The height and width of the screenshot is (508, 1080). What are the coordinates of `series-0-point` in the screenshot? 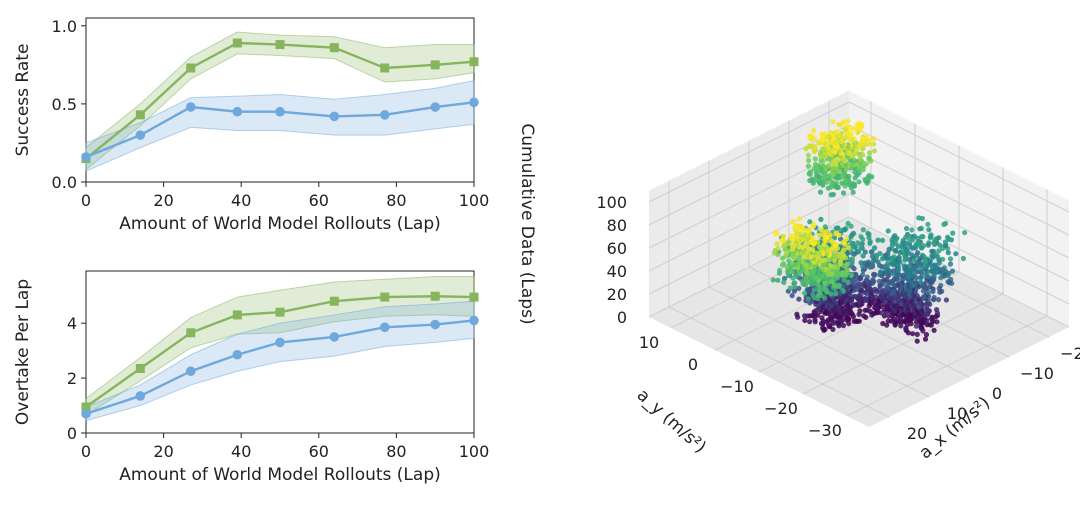 It's located at (237, 315).